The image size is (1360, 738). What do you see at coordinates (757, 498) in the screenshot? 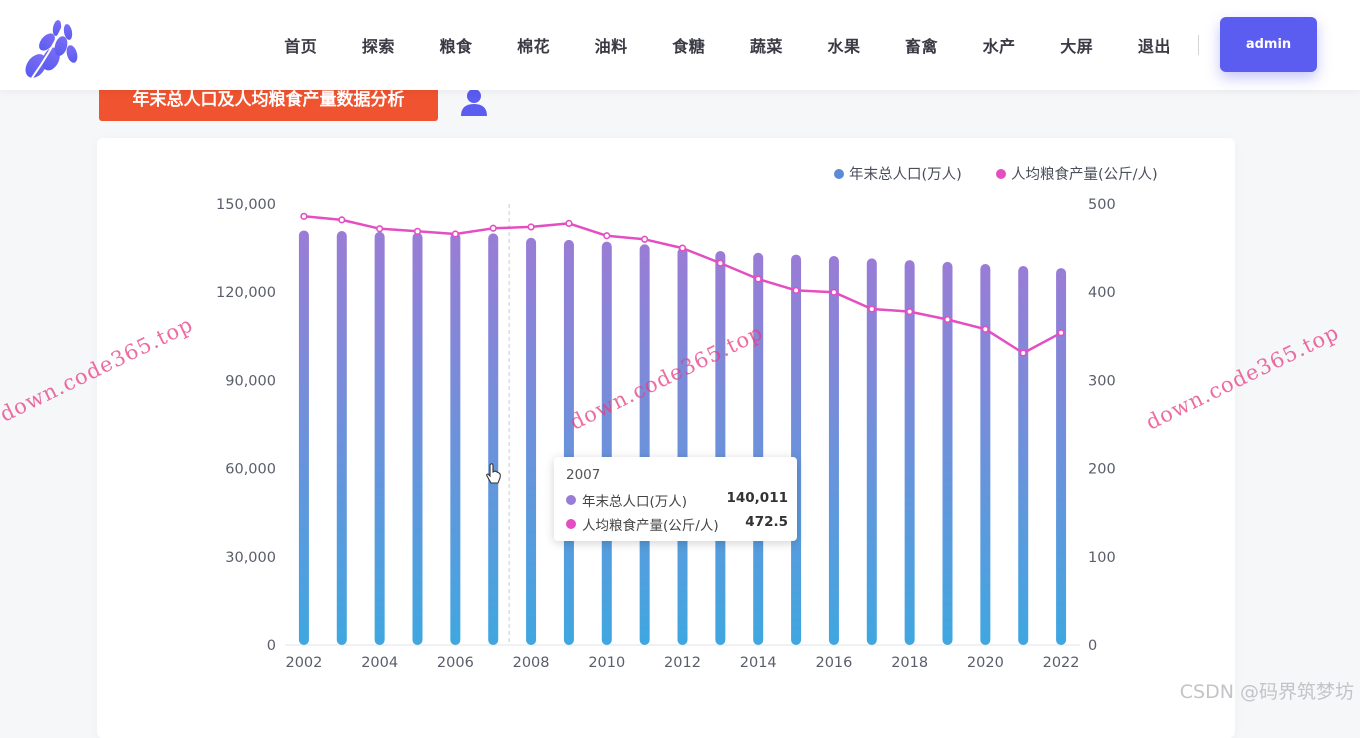
I see `tooltip-value: 140,011` at bounding box center [757, 498].